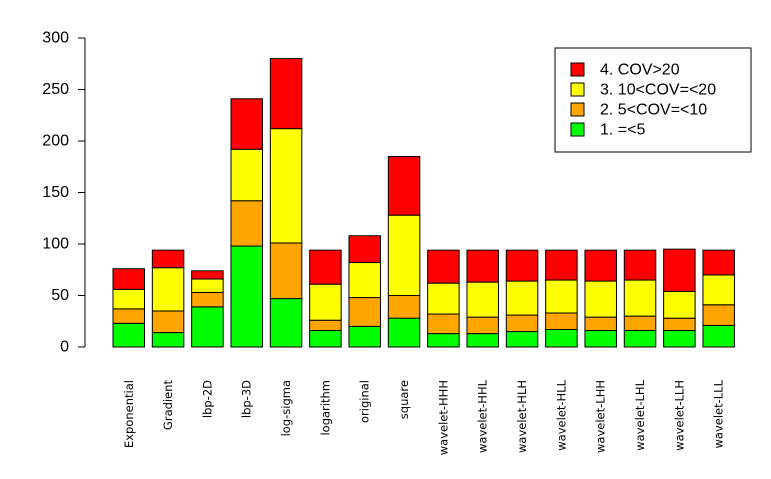  Describe the element at coordinates (207, 399) in the screenshot. I see `x-category-label: lbp-2D` at that location.